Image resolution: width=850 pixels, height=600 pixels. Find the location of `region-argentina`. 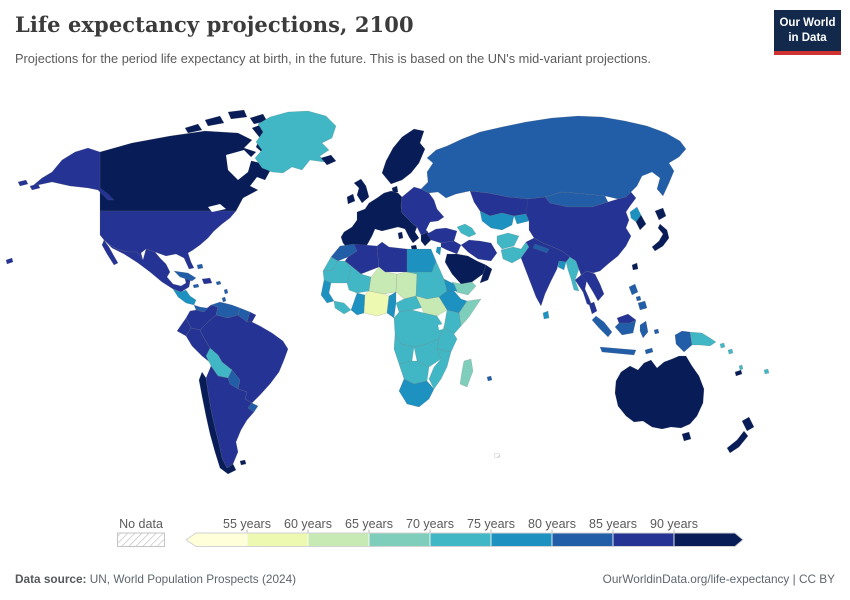

region-argentina is located at coordinates (230, 417).